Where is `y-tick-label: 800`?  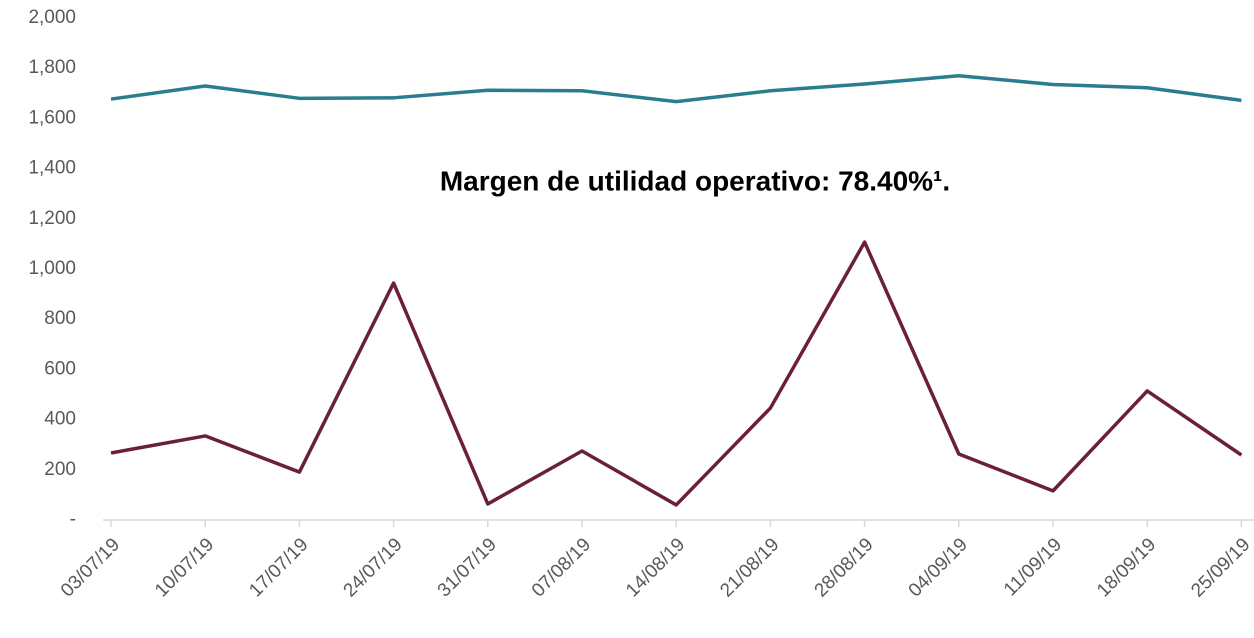 y-tick-label: 800 is located at coordinates (60, 318).